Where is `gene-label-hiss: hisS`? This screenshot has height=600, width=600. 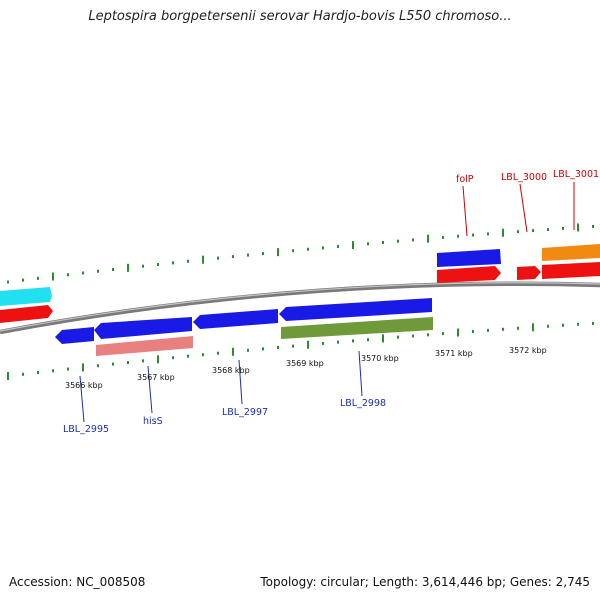
gene-label-hiss: hisS is located at coordinates (153, 421).